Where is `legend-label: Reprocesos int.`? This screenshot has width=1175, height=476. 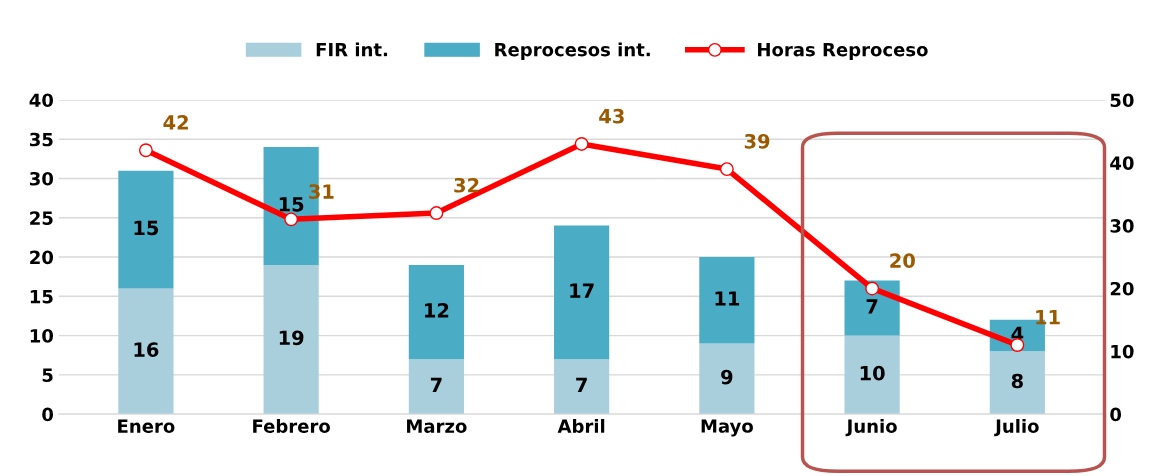 legend-label: Reprocesos int. is located at coordinates (572, 51).